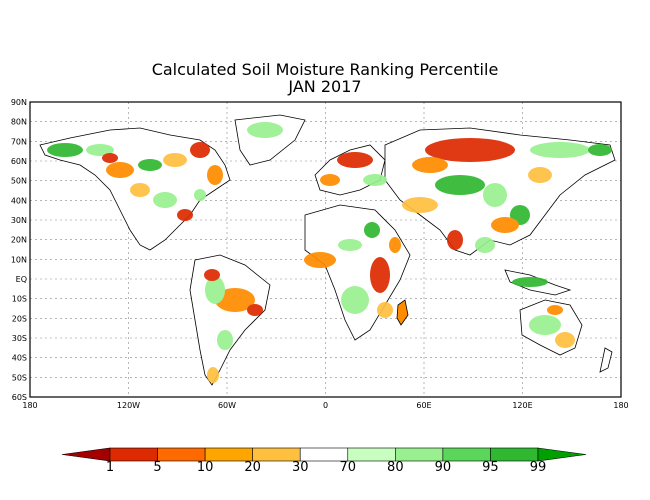 This screenshot has height=500, width=650. What do you see at coordinates (19, 259) in the screenshot?
I see `latitude-label: 10N` at bounding box center [19, 259].